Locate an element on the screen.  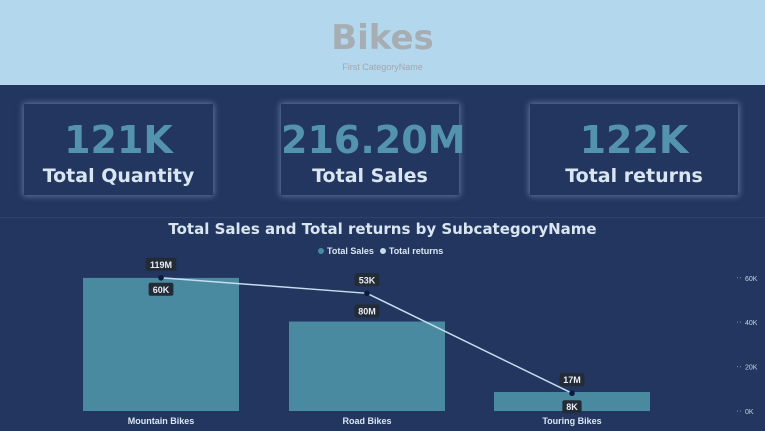
svg-text: 80M is located at coordinates (367, 312).